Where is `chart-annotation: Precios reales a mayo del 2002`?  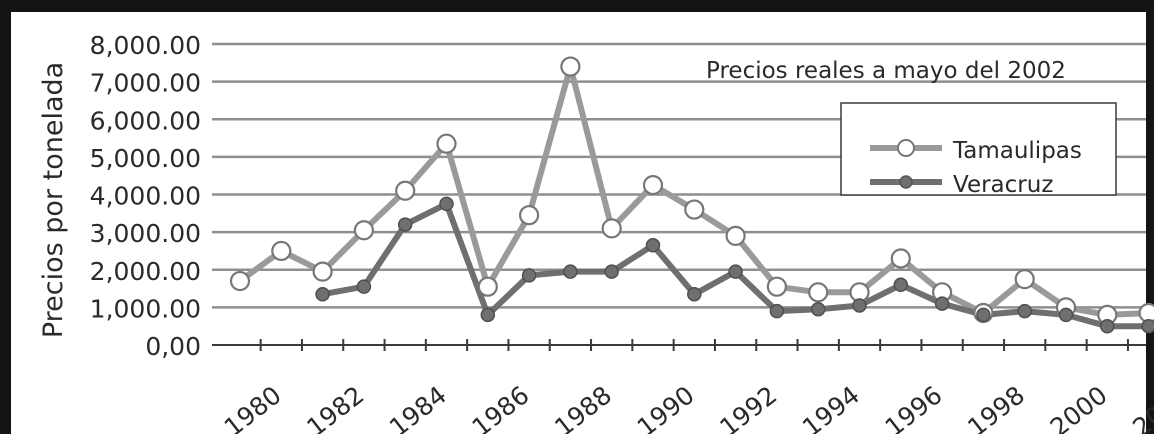 chart-annotation: Precios reales a mayo del 2002 is located at coordinates (886, 71).